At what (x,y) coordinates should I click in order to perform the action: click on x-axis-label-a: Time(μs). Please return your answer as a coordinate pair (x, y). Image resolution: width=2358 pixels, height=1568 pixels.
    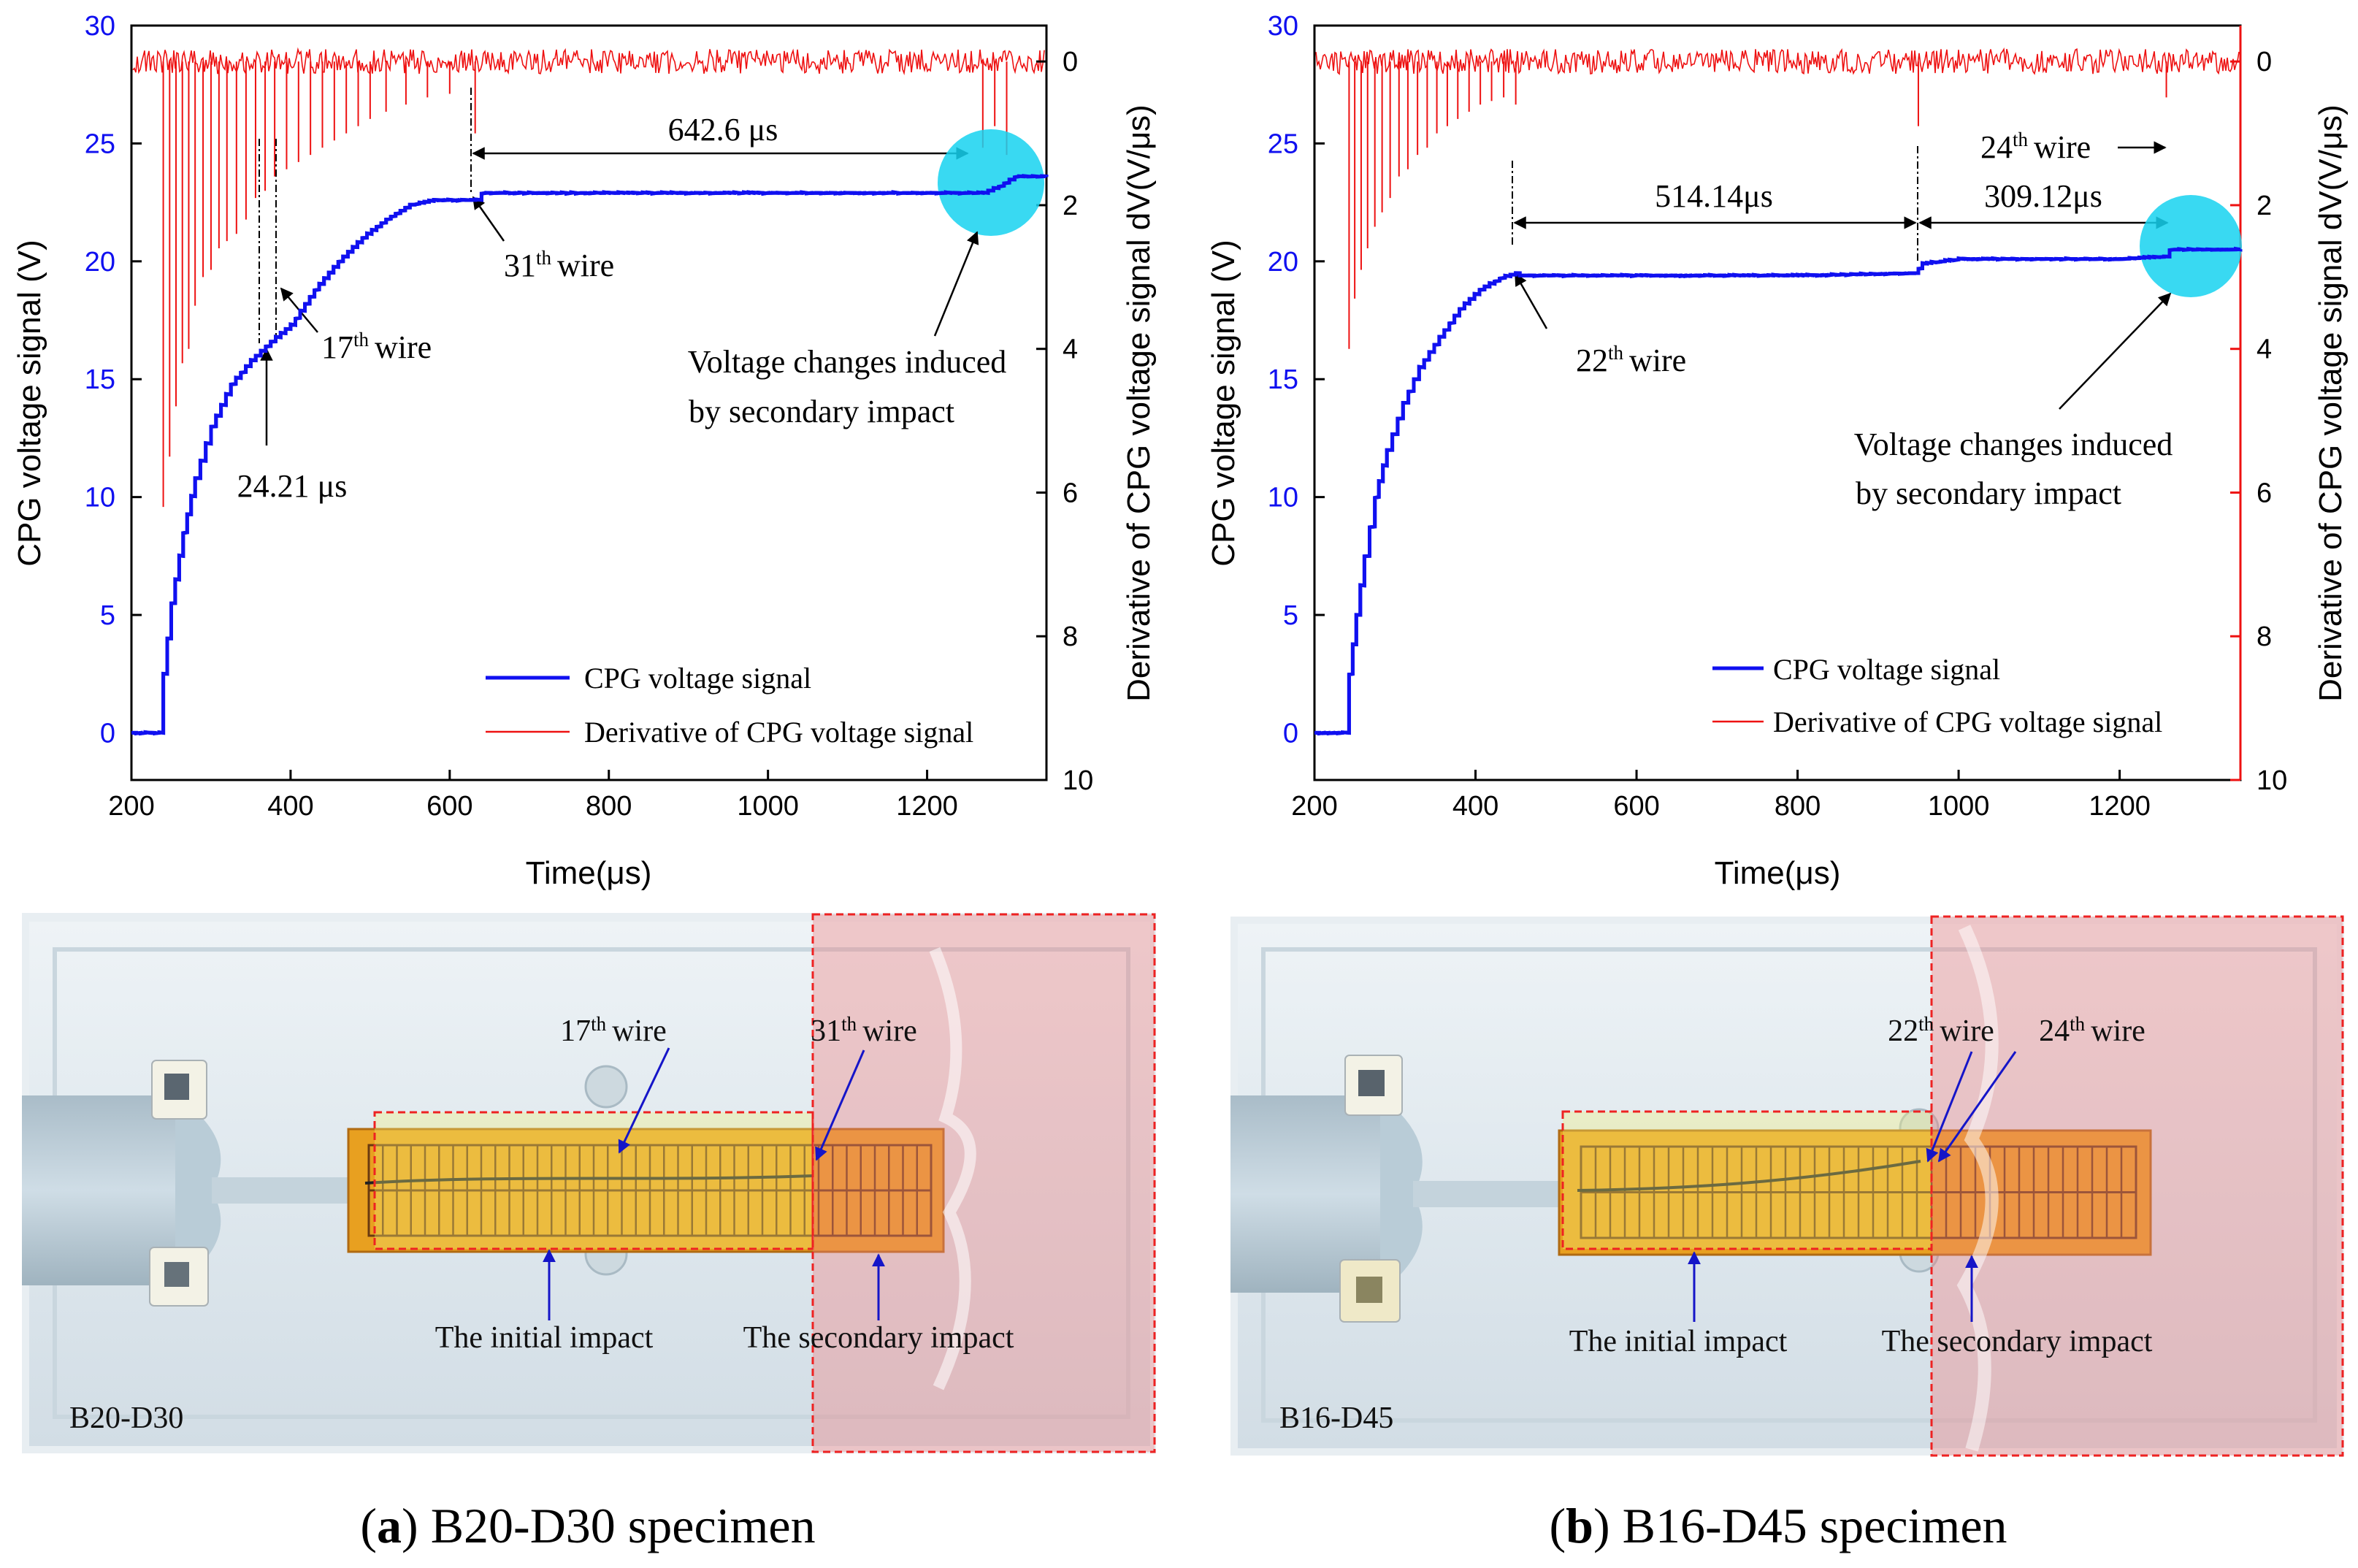
    Looking at the image, I should click on (589, 873).